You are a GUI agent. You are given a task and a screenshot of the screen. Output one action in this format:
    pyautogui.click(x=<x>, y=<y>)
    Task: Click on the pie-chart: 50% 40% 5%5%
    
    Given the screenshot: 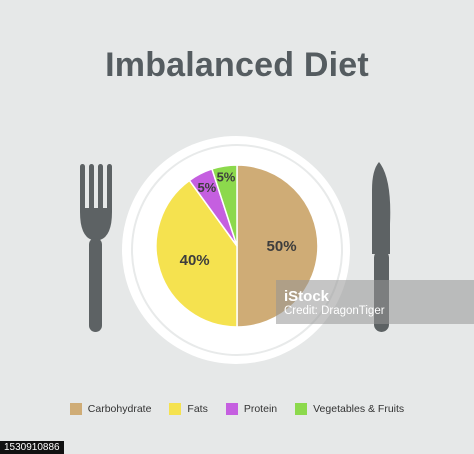 What is the action you would take?
    pyautogui.click(x=237, y=246)
    